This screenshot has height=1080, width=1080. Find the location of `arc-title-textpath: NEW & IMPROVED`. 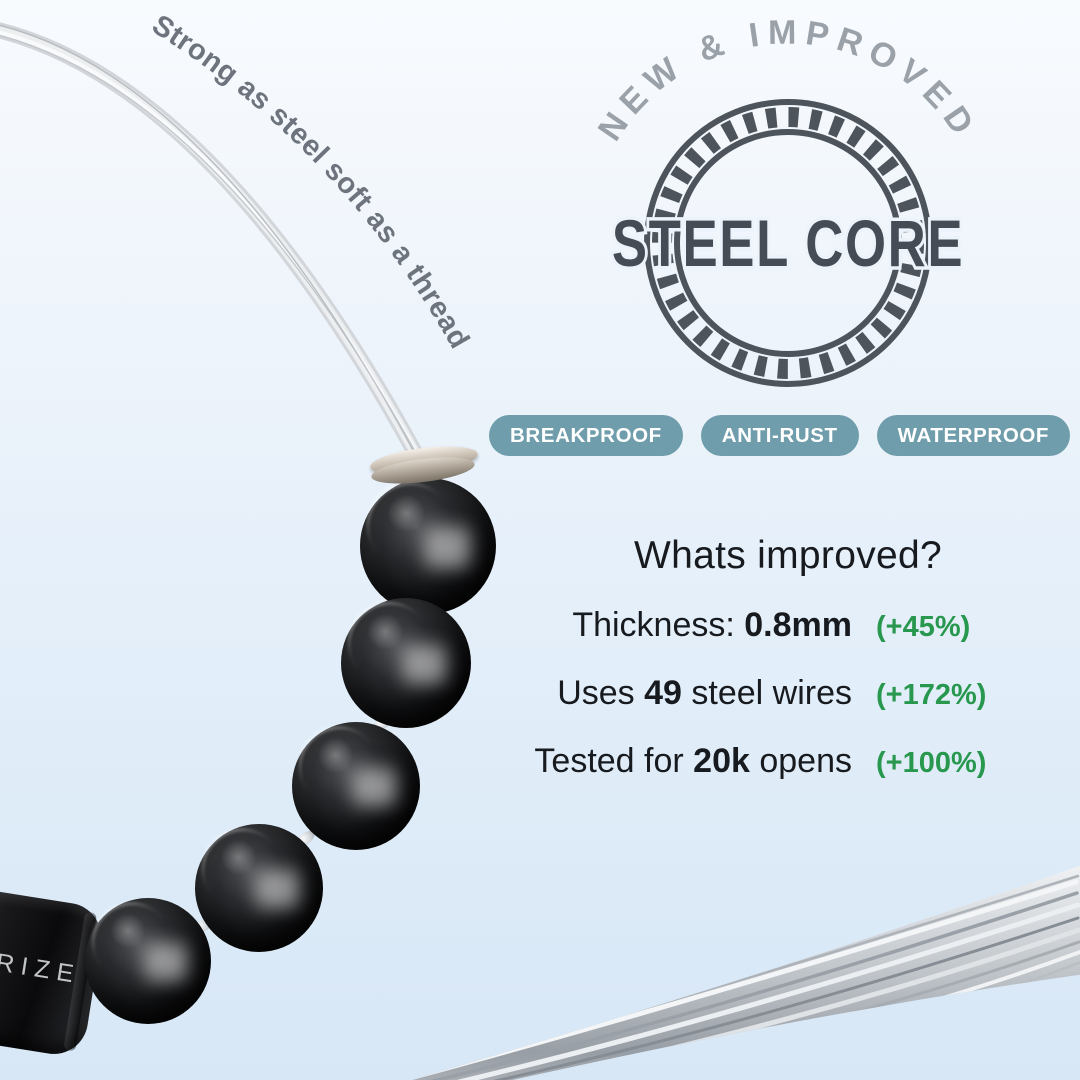

arc-title-textpath: NEW & IMPROVED is located at coordinates (784, 81).